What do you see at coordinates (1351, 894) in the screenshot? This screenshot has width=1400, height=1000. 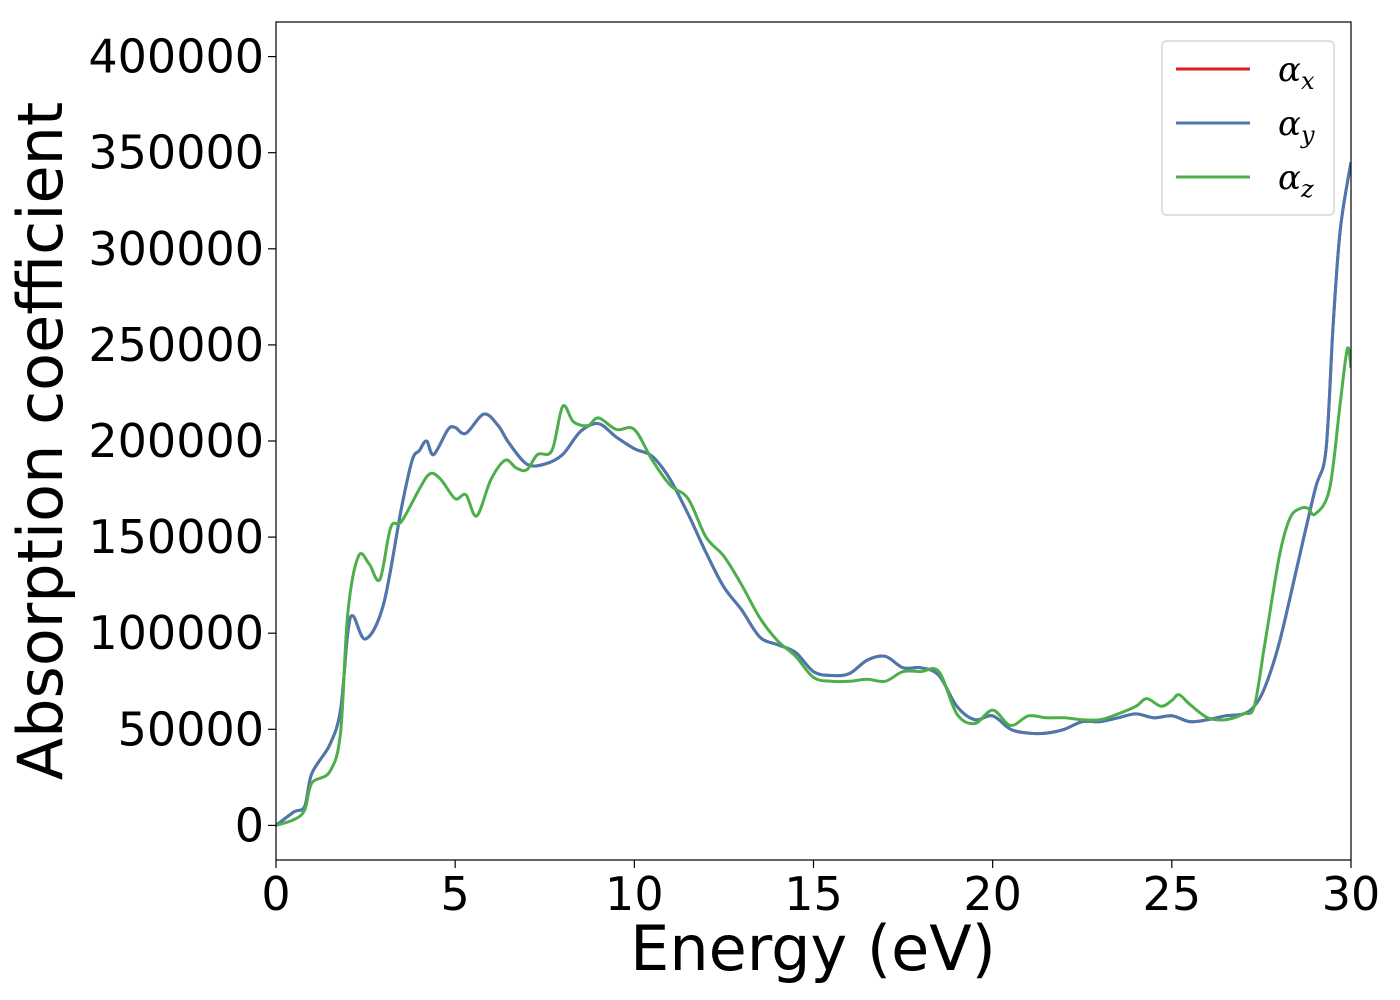 I see `x-tick-label: 30` at bounding box center [1351, 894].